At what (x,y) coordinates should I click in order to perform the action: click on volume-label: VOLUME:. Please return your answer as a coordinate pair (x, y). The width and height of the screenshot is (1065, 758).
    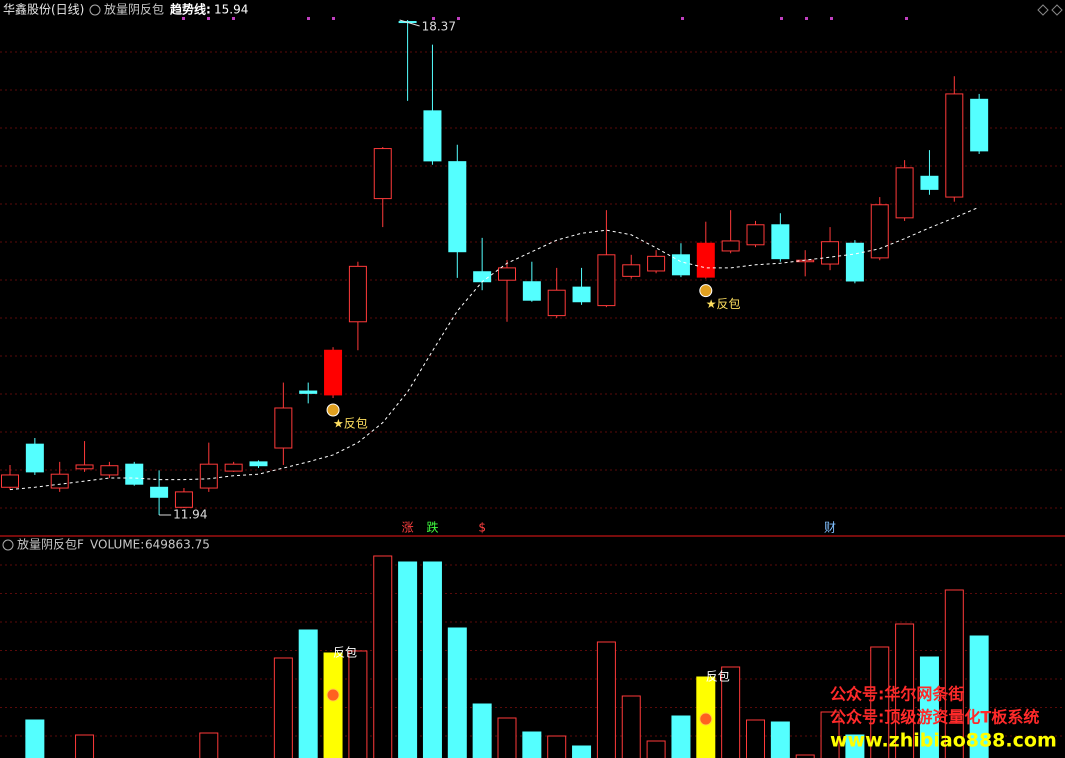
    Looking at the image, I should click on (117, 545).